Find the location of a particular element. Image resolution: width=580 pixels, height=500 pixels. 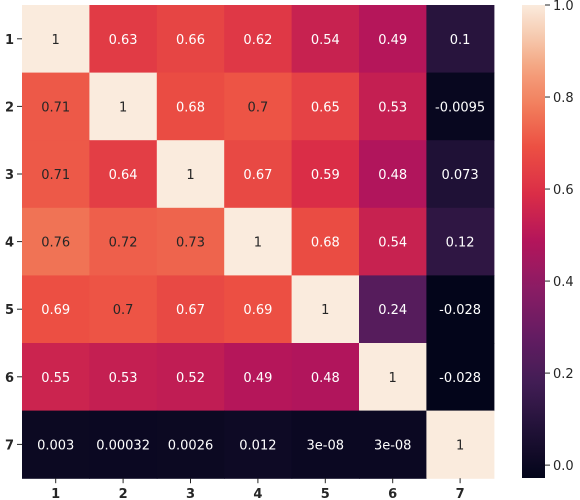

cell-annotation: 0.55 is located at coordinates (55, 378).